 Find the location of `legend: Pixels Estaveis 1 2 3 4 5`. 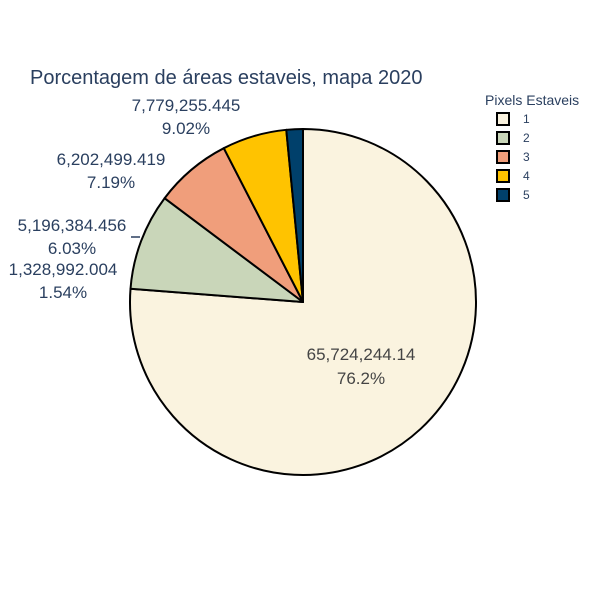

legend: Pixels Estaveis 1 2 3 4 5 is located at coordinates (532, 147).